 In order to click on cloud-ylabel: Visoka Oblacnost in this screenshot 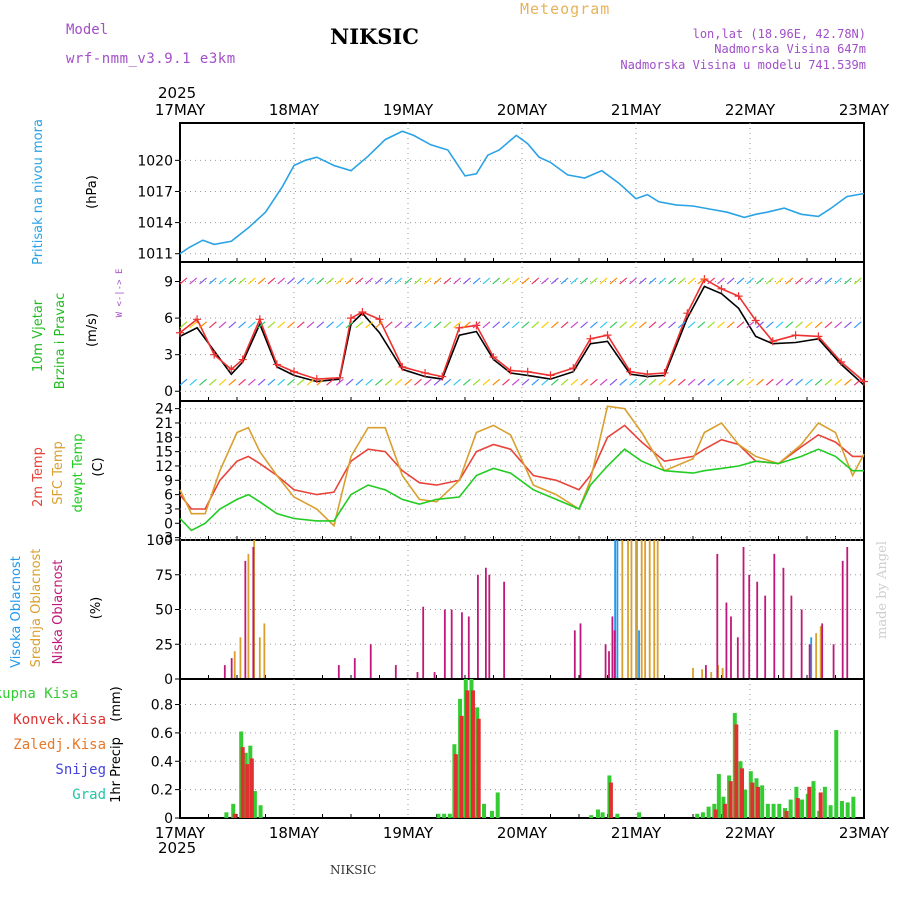, I will do `click(16, 612)`.